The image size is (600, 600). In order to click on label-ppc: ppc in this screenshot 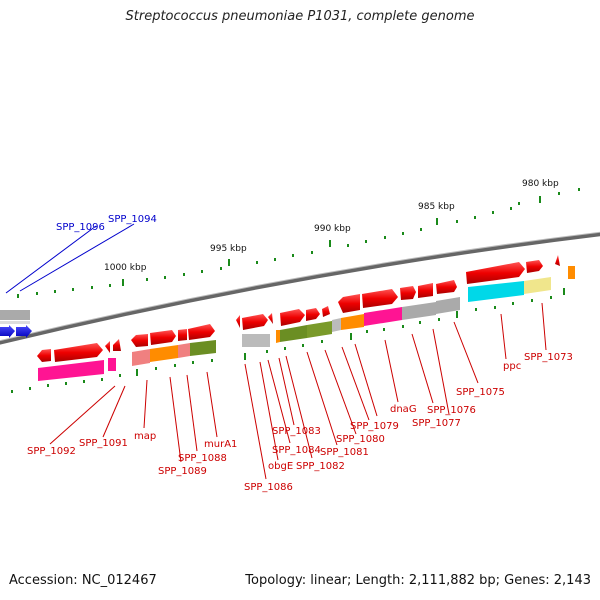, I will do `click(512, 366)`.